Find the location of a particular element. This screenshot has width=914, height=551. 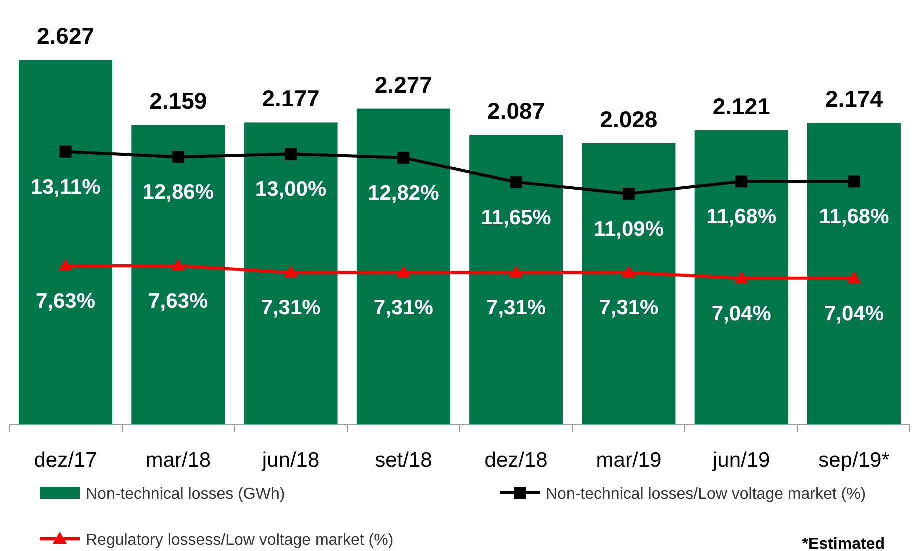

data-label: 2.121 is located at coordinates (741, 106).